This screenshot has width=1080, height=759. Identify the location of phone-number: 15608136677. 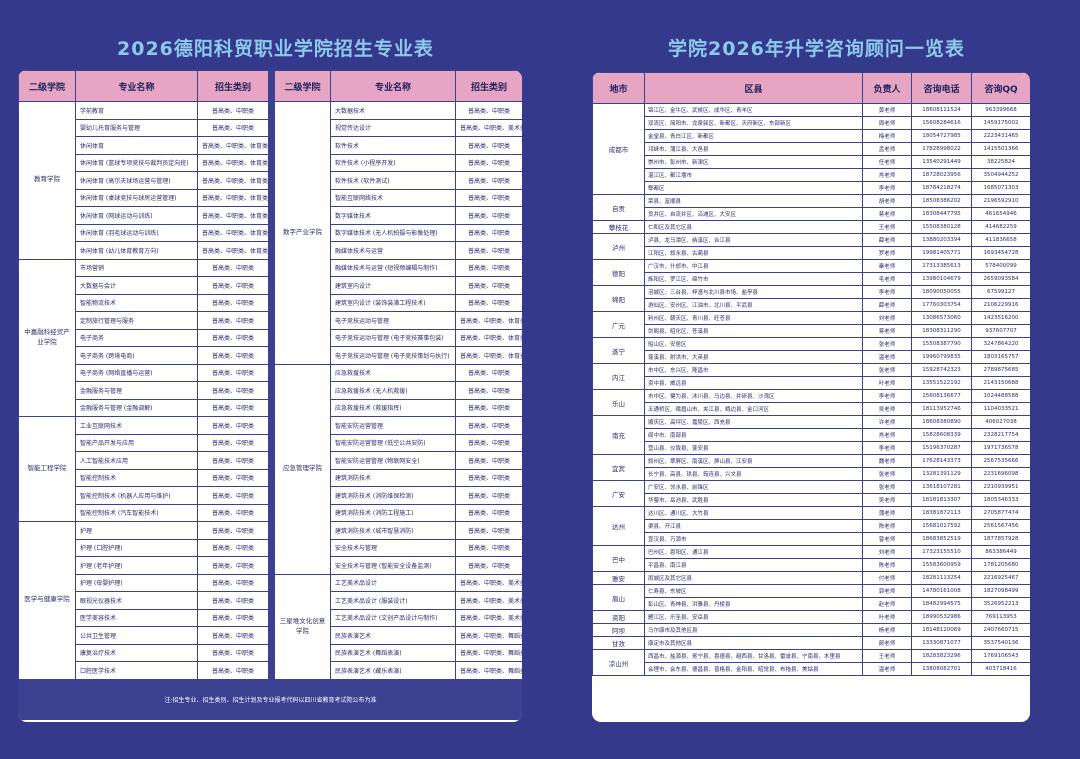
(941, 396).